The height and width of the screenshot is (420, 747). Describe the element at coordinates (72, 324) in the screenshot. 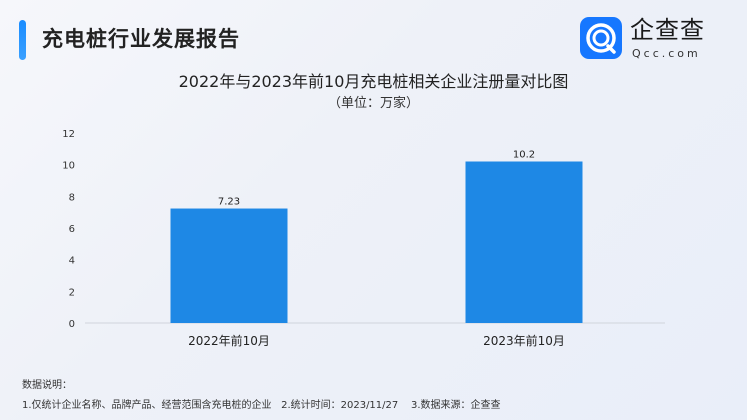

I see `y-tick-label: 0` at that location.